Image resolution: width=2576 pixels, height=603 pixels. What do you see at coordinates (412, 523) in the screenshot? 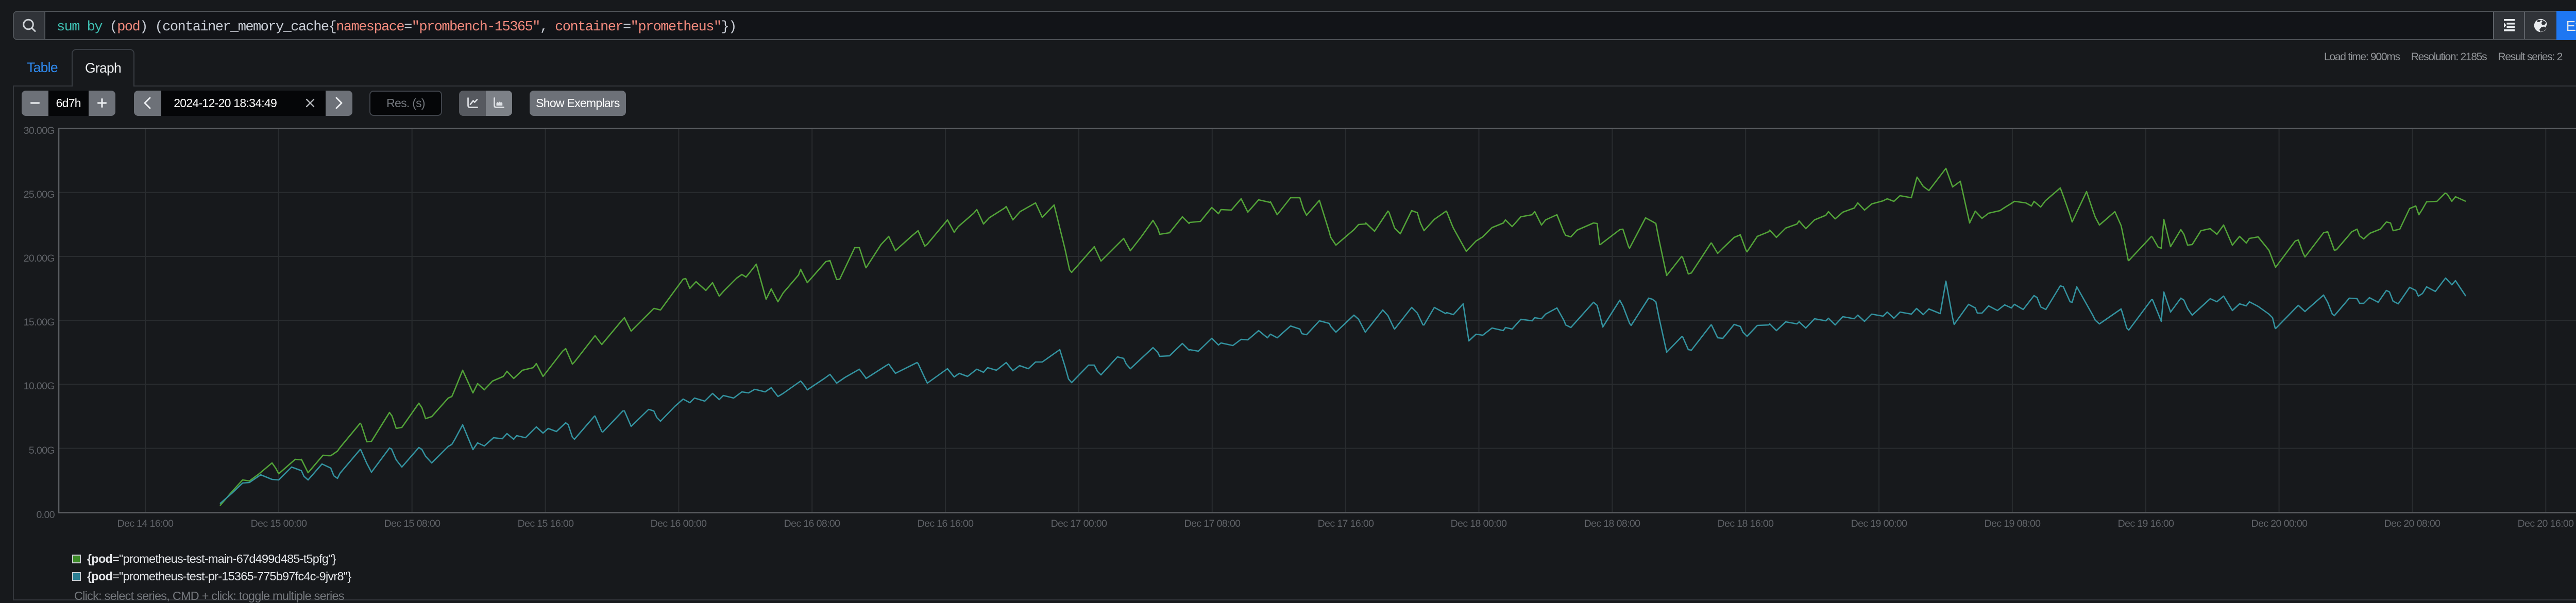
I see `svg-text: Dec 15 08:00` at bounding box center [412, 523].